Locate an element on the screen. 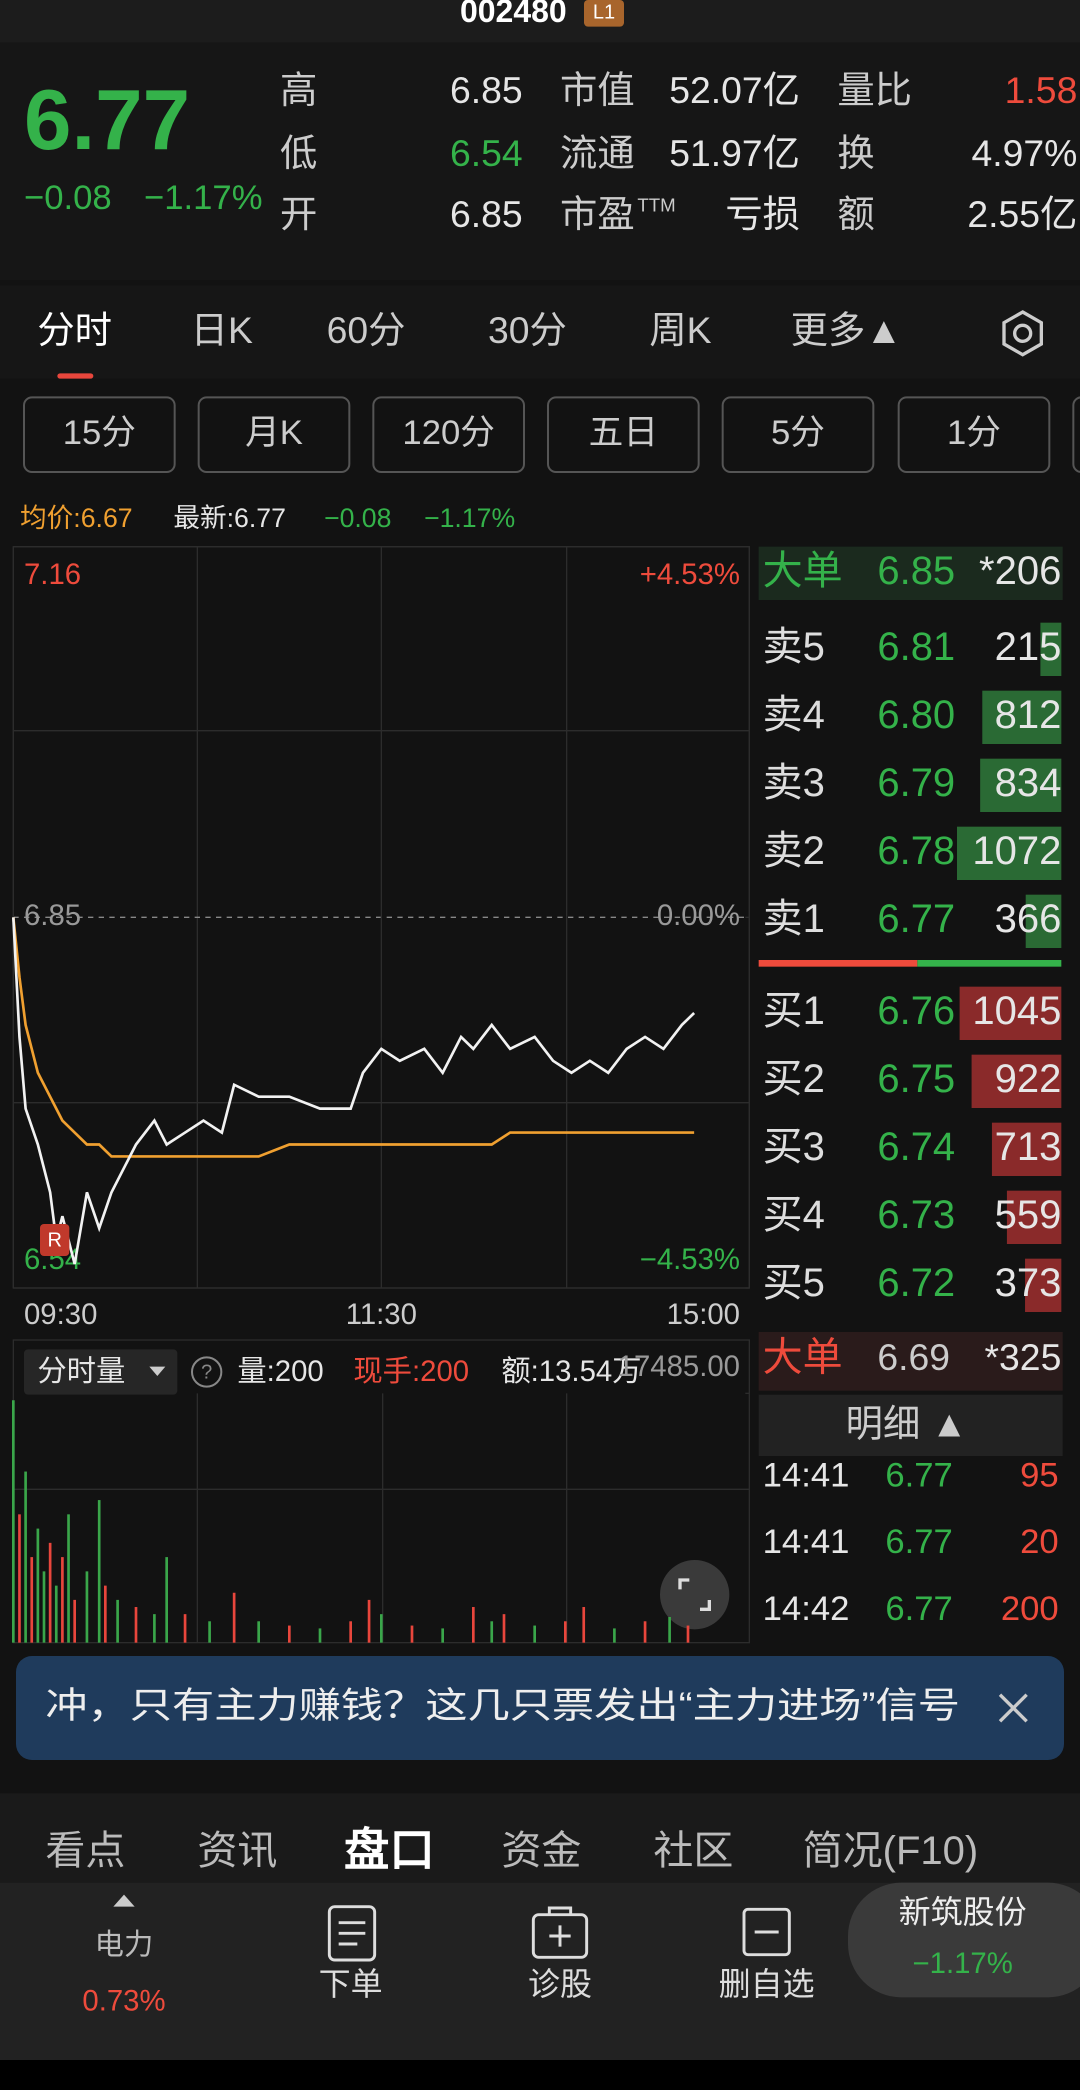 The width and height of the screenshot is (1080, 2090). x-tick-label: 11:30 is located at coordinates (381, 1314).